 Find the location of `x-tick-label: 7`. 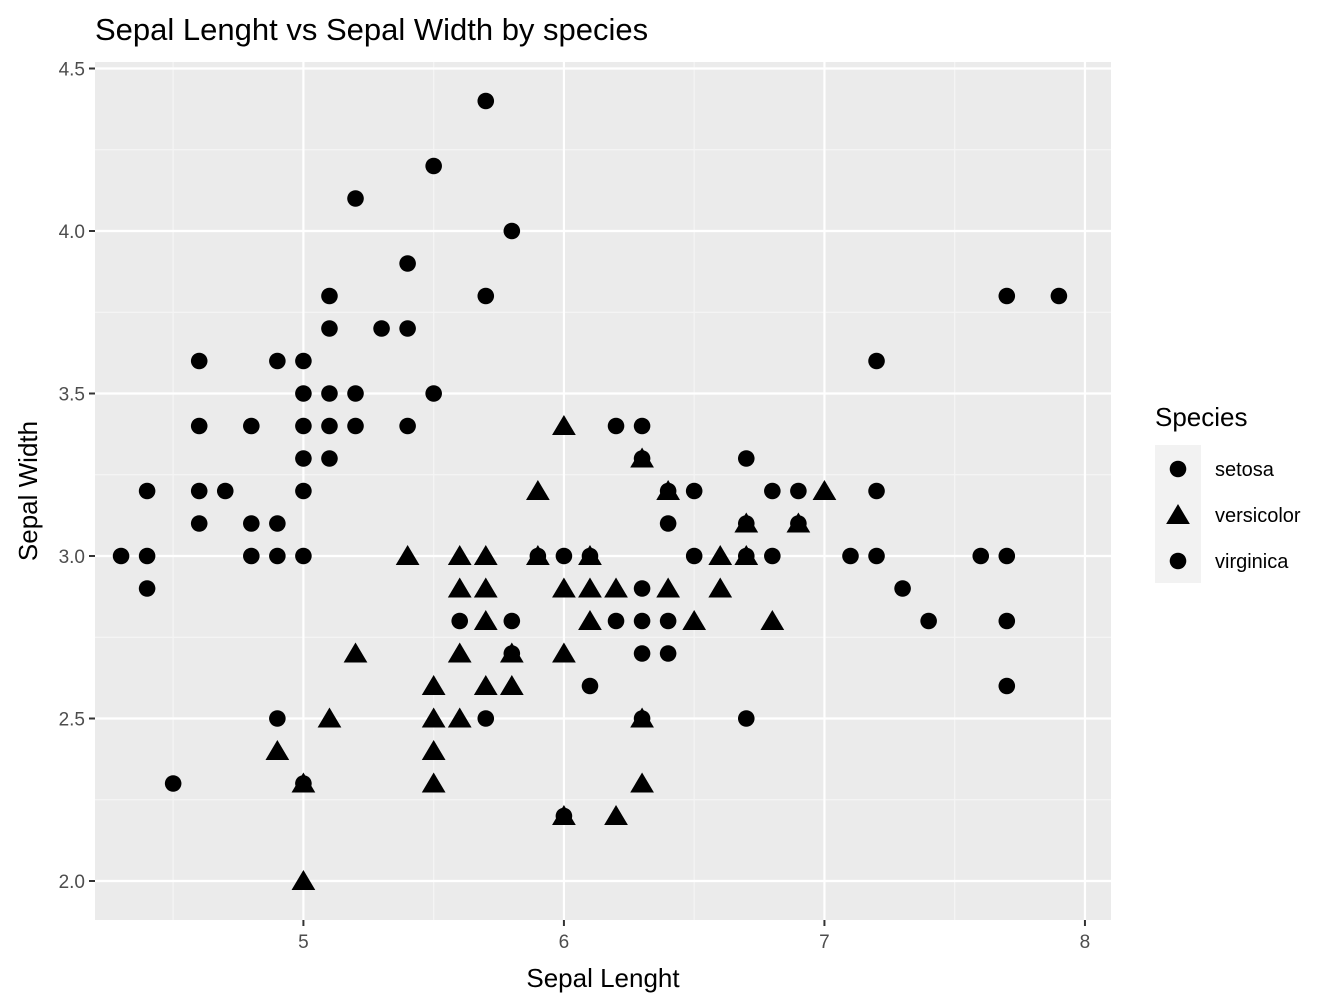

x-tick-label: 7 is located at coordinates (824, 942).